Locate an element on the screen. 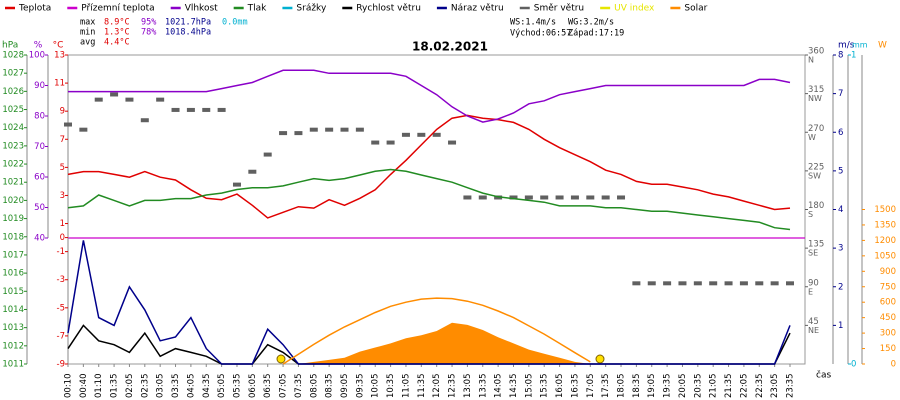 The width and height of the screenshot is (900, 400). y-tick-label: 900 is located at coordinates (888, 272).